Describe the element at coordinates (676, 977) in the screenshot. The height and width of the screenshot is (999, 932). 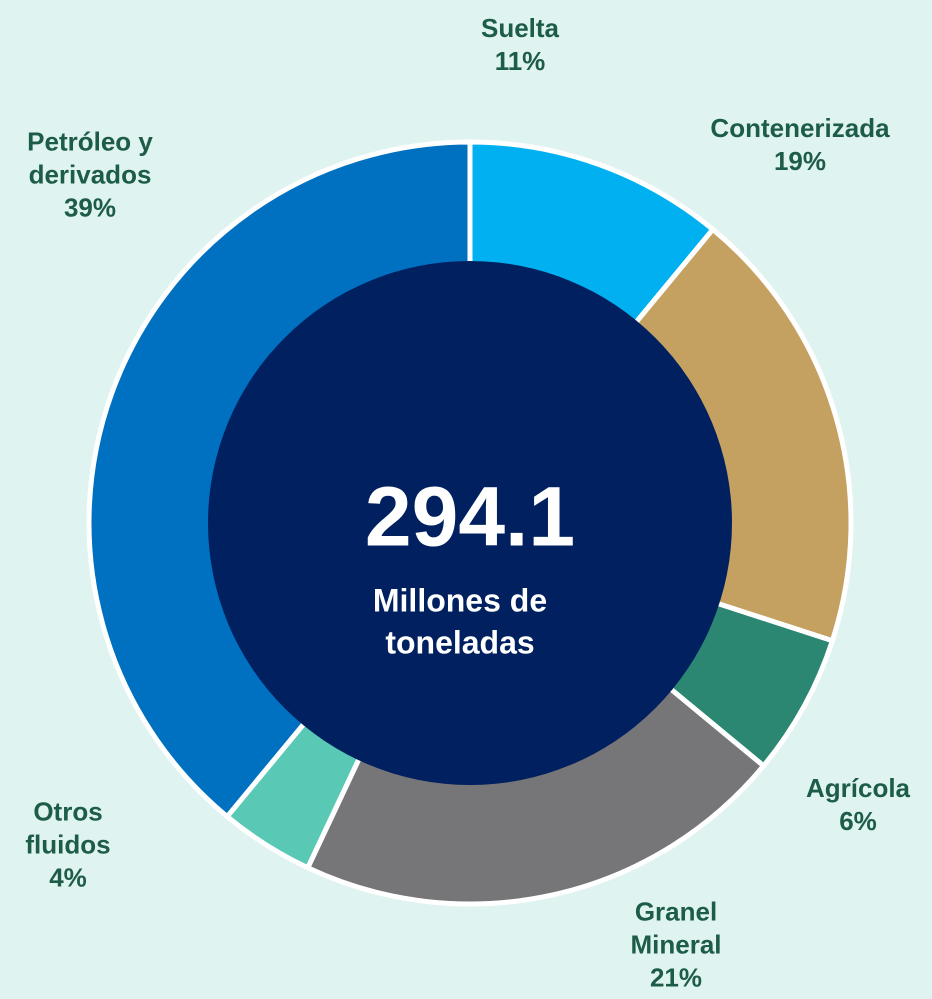
I see `value-label: 21%` at that location.